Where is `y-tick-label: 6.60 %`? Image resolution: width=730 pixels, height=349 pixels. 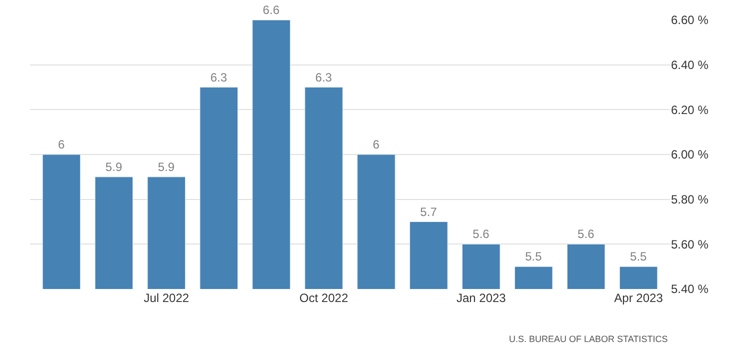 y-tick-label: 6.60 % is located at coordinates (690, 20).